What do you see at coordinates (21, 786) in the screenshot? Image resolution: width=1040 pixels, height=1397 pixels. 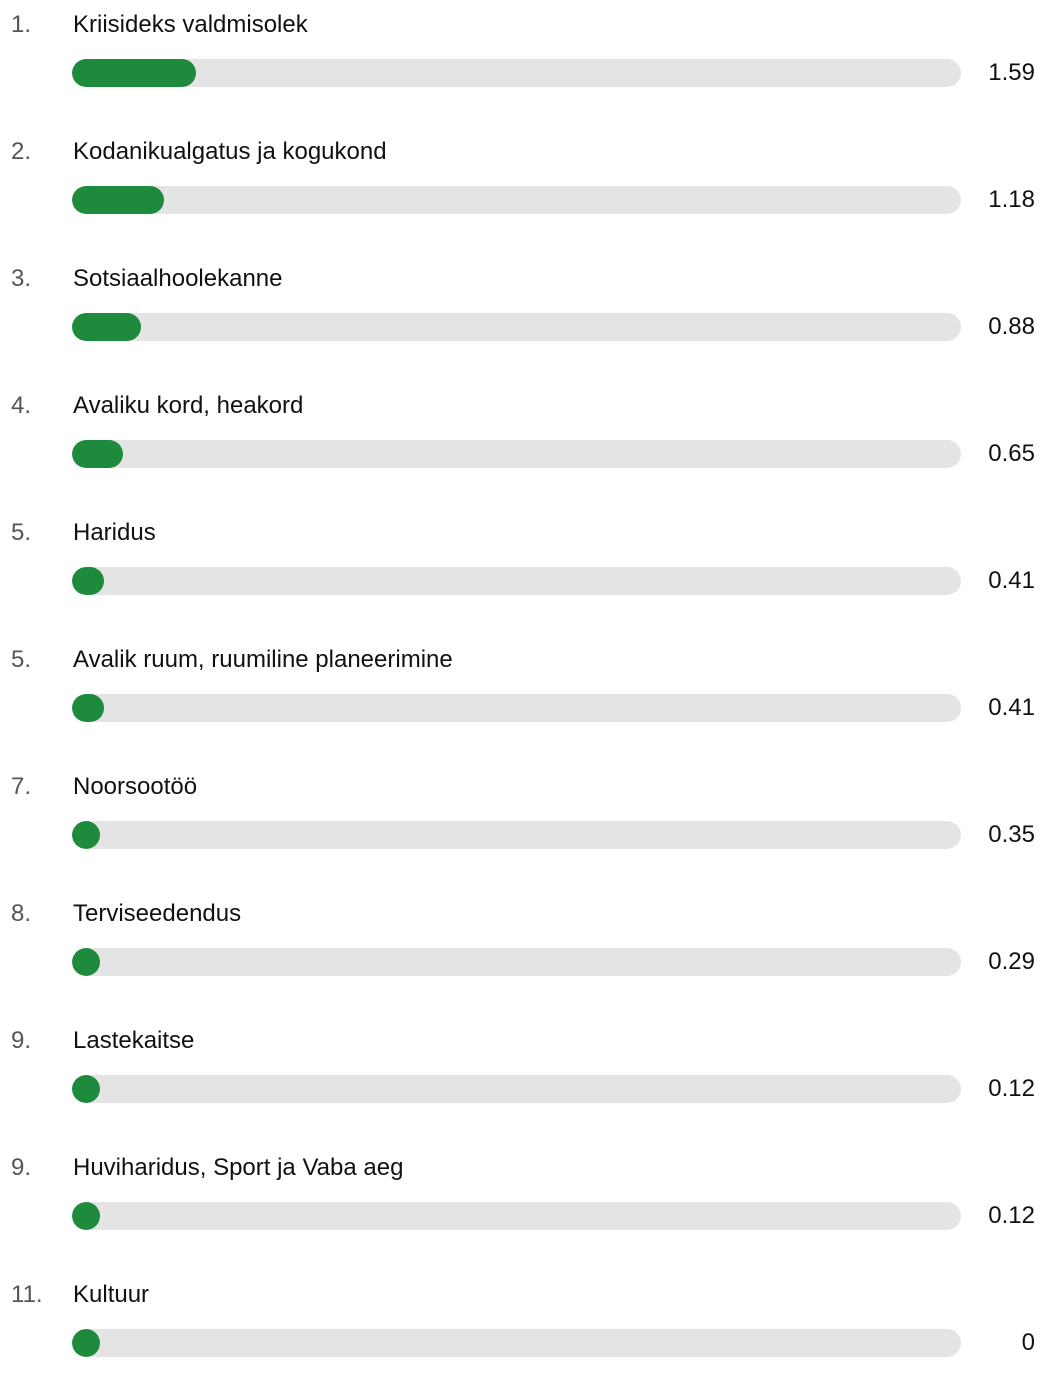 I see `rank-number: 7.` at bounding box center [21, 786].